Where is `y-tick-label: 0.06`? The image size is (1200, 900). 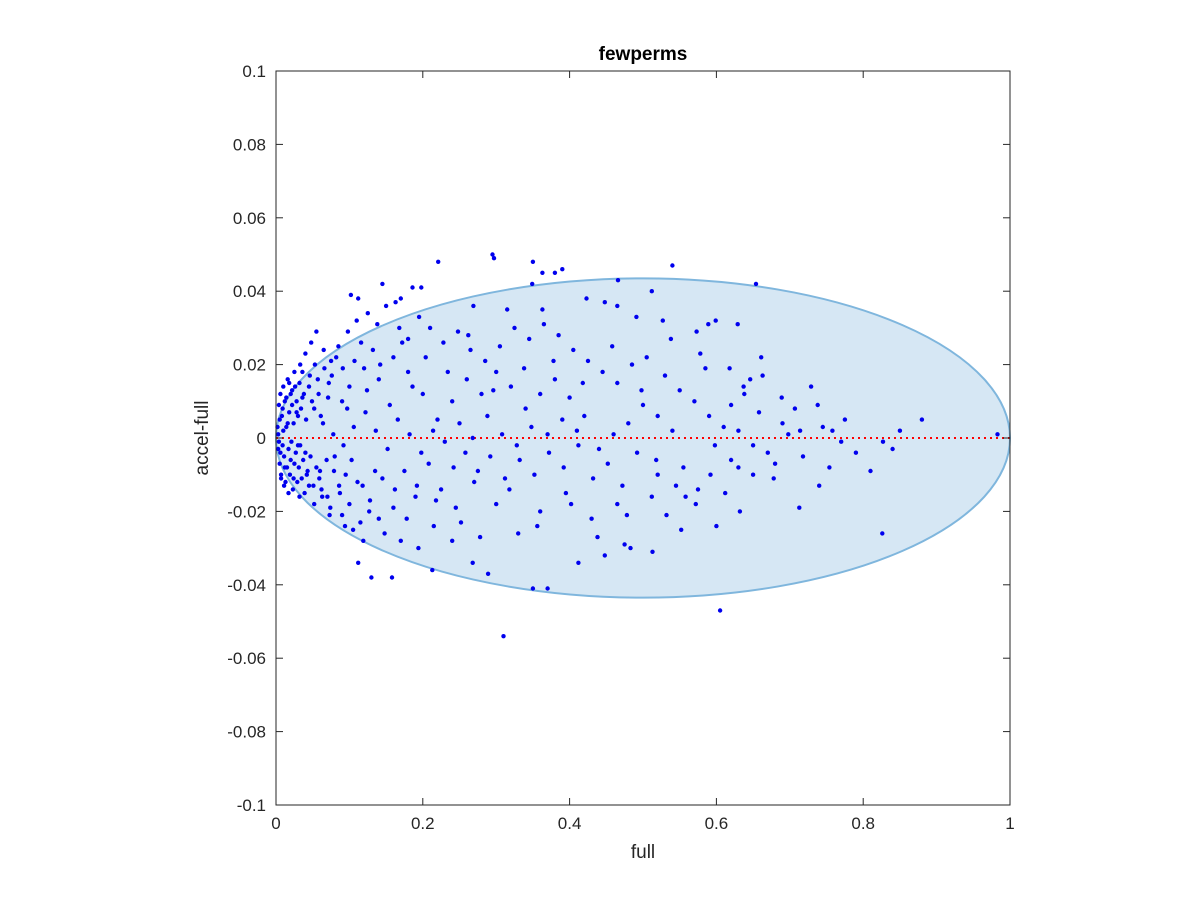
y-tick-label: 0.06 is located at coordinates (249, 218).